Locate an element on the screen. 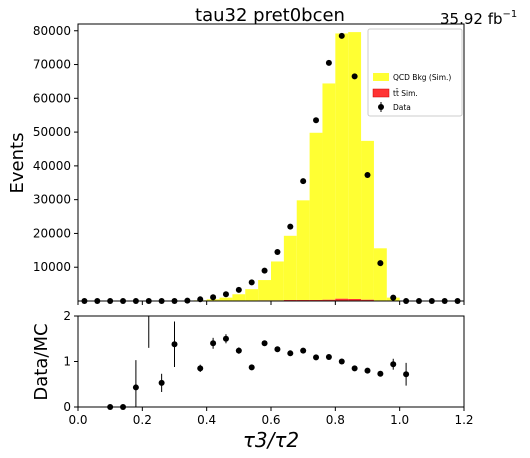 This screenshot has height=458, width=530. main-x-ticks is located at coordinates (271, 303).